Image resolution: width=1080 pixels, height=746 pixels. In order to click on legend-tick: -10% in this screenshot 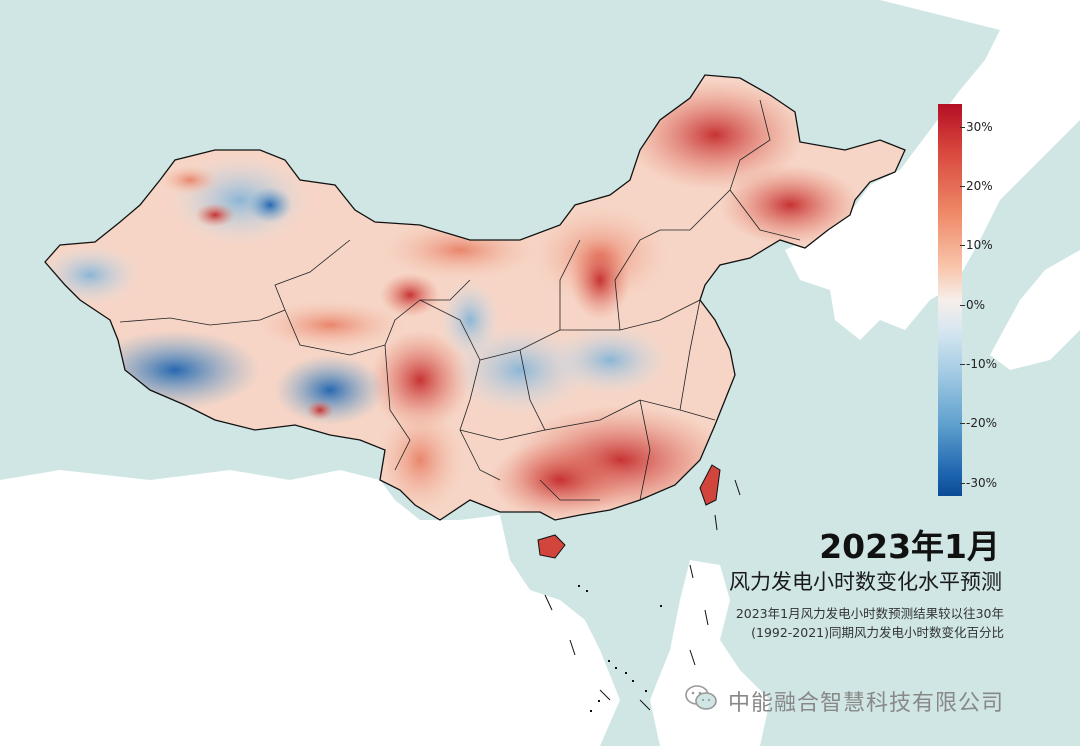, I will do `click(978, 364)`.